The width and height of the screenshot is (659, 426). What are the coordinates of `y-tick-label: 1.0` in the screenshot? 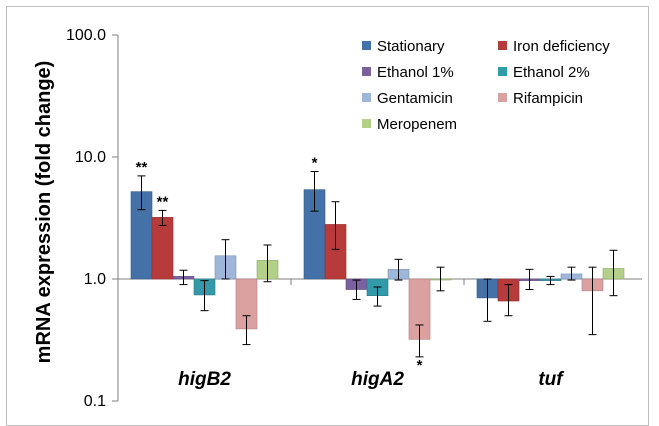 It's located at (95, 279).